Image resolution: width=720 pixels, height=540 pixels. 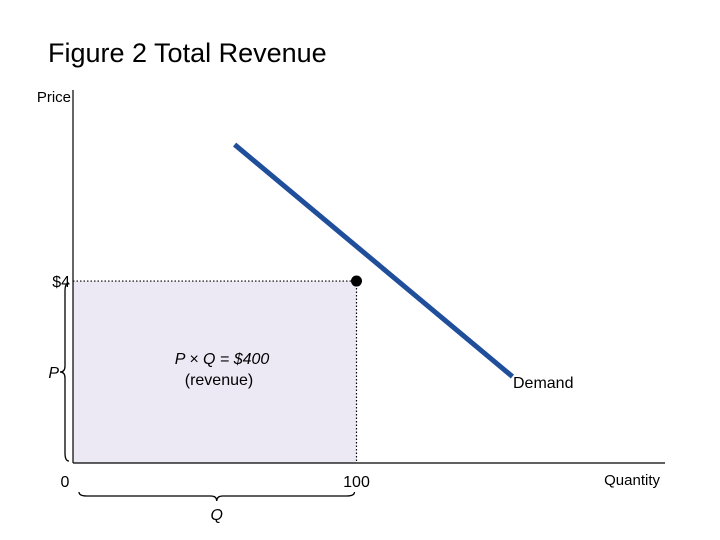 I want to click on demand-label: Demand, so click(x=543, y=383).